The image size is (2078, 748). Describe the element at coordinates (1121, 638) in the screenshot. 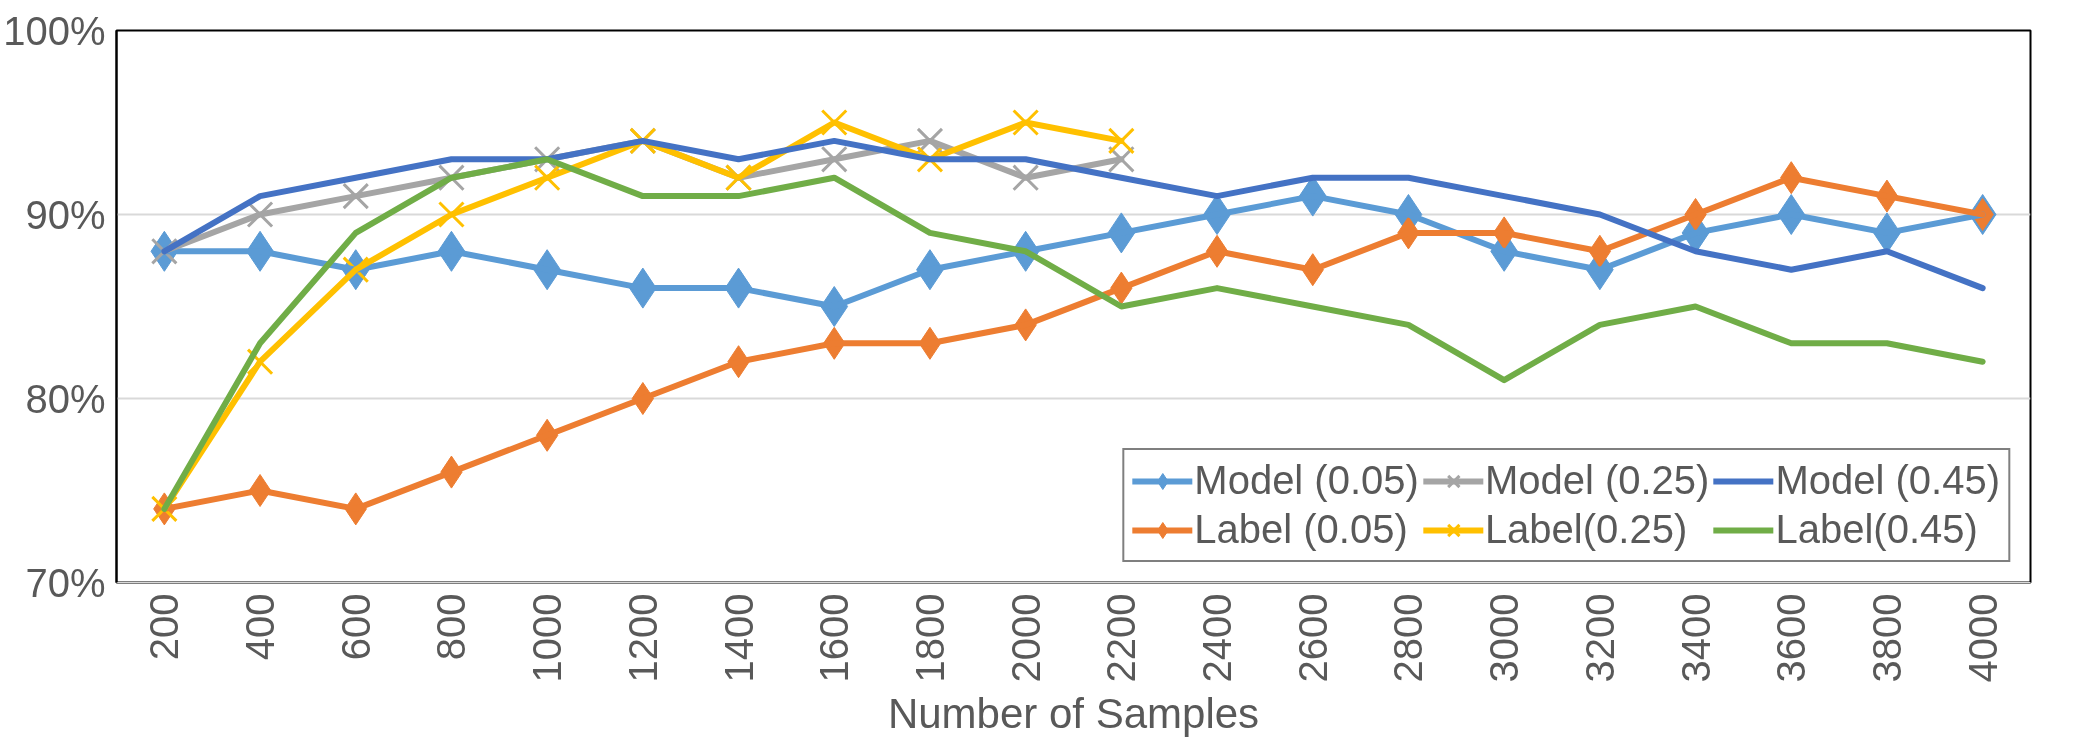

I see `x-tick-label: 2200` at that location.